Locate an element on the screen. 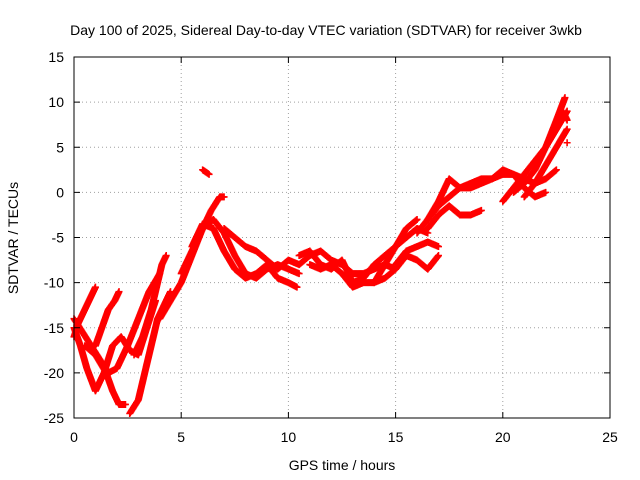 This screenshot has width=640, height=480. y-tick-label: 0 is located at coordinates (60, 192).